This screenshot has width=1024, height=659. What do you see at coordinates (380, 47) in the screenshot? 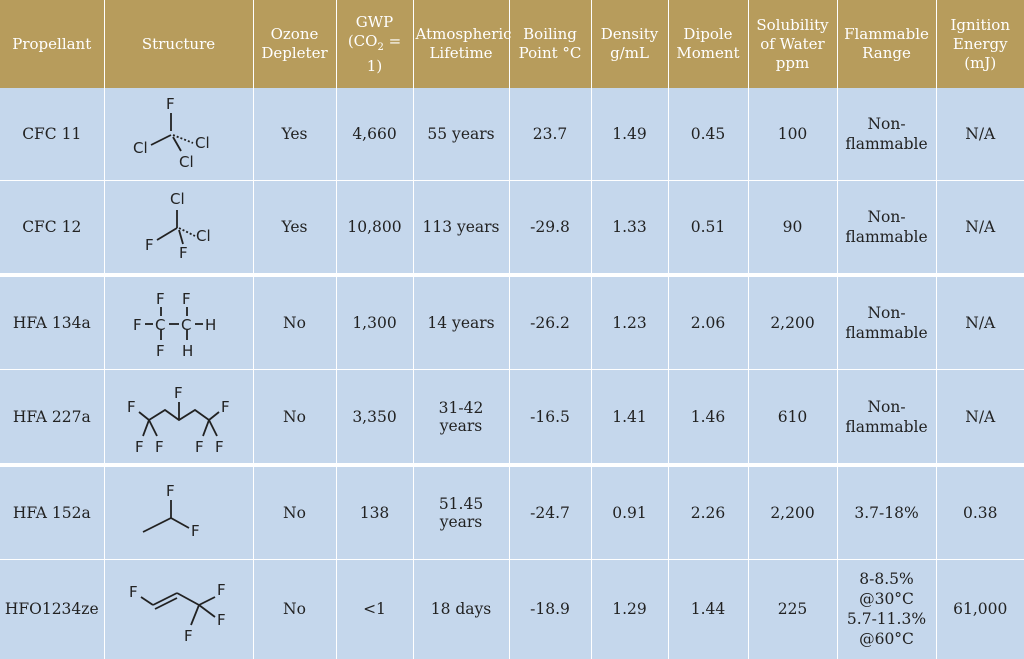
I see `subscript: 2` at bounding box center [380, 47].